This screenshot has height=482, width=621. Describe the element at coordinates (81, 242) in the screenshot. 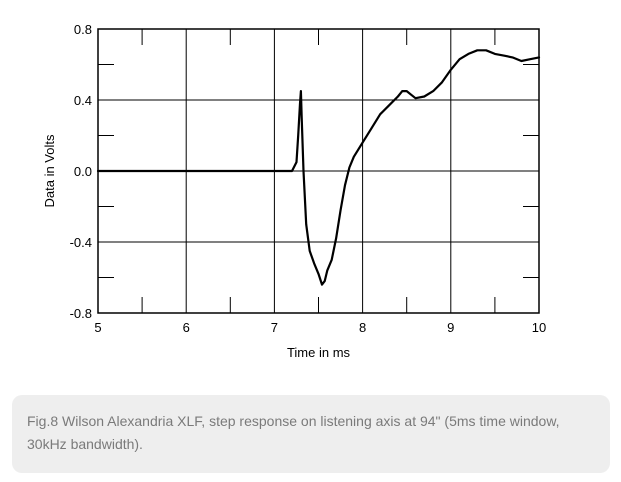

I see `y-tick-label: -0.4` at that location.